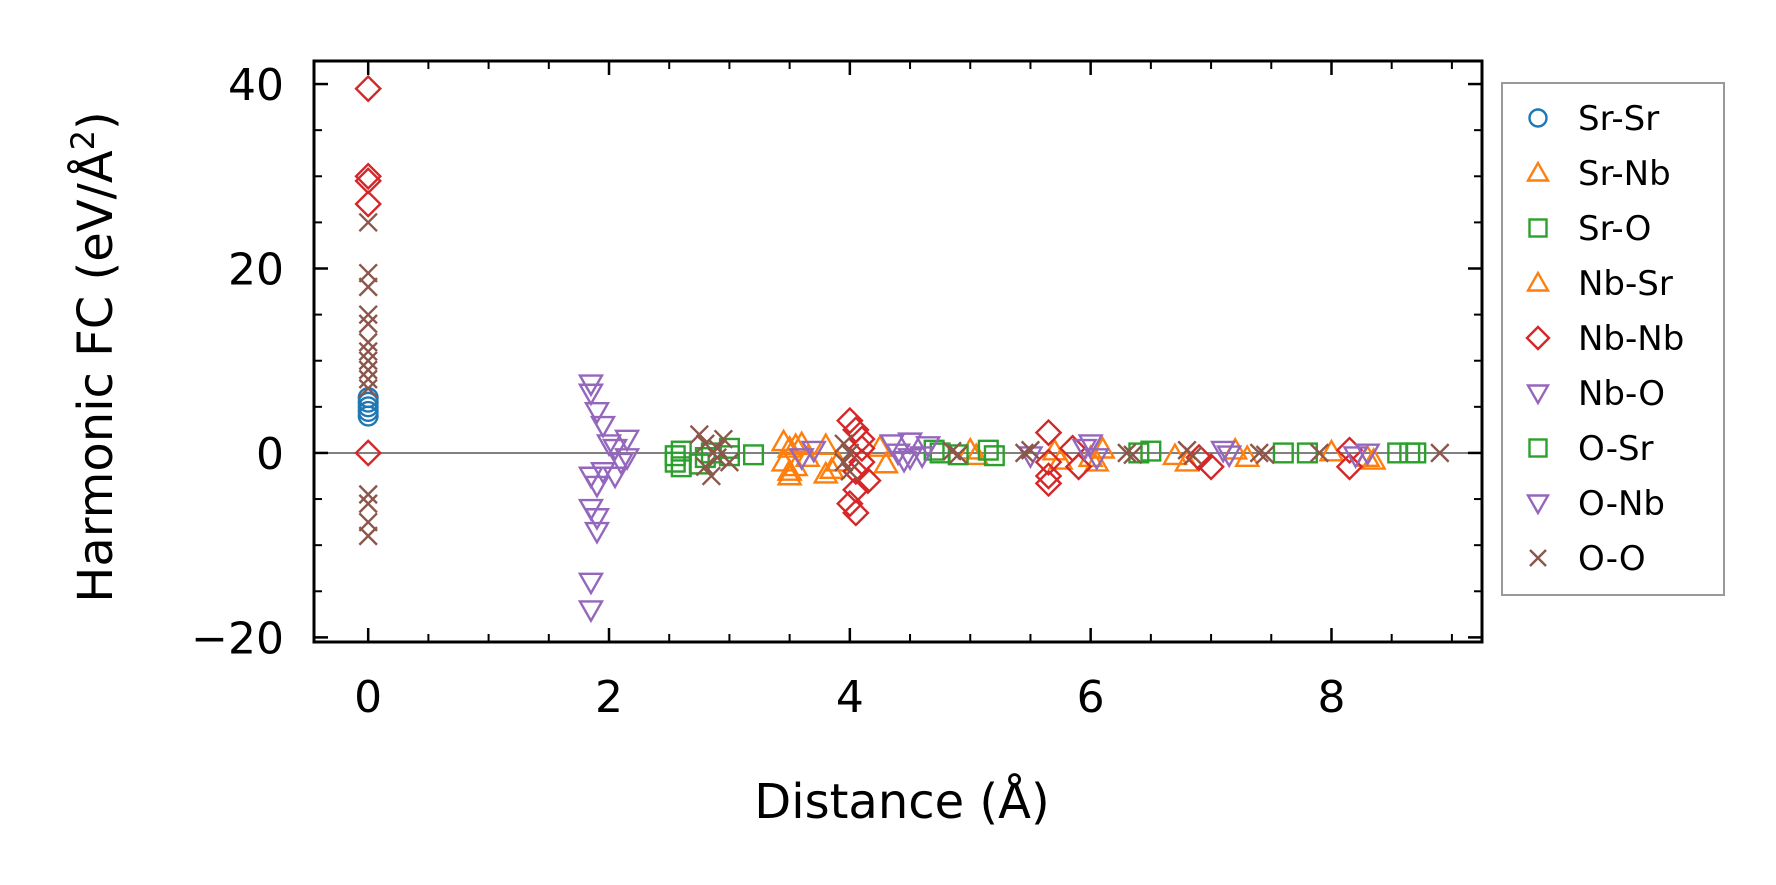 The height and width of the screenshot is (885, 1776). I want to click on y-axis-title-close: ), so click(96, 120).